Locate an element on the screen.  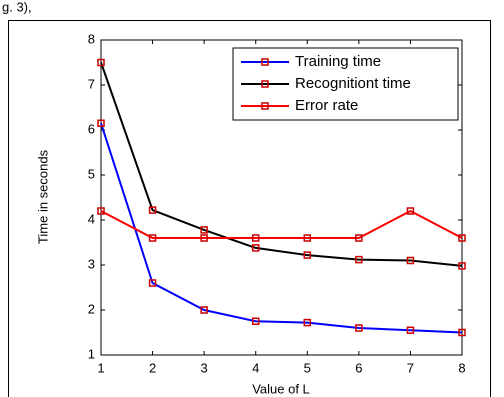
x-tick-label: 4 is located at coordinates (255, 367).